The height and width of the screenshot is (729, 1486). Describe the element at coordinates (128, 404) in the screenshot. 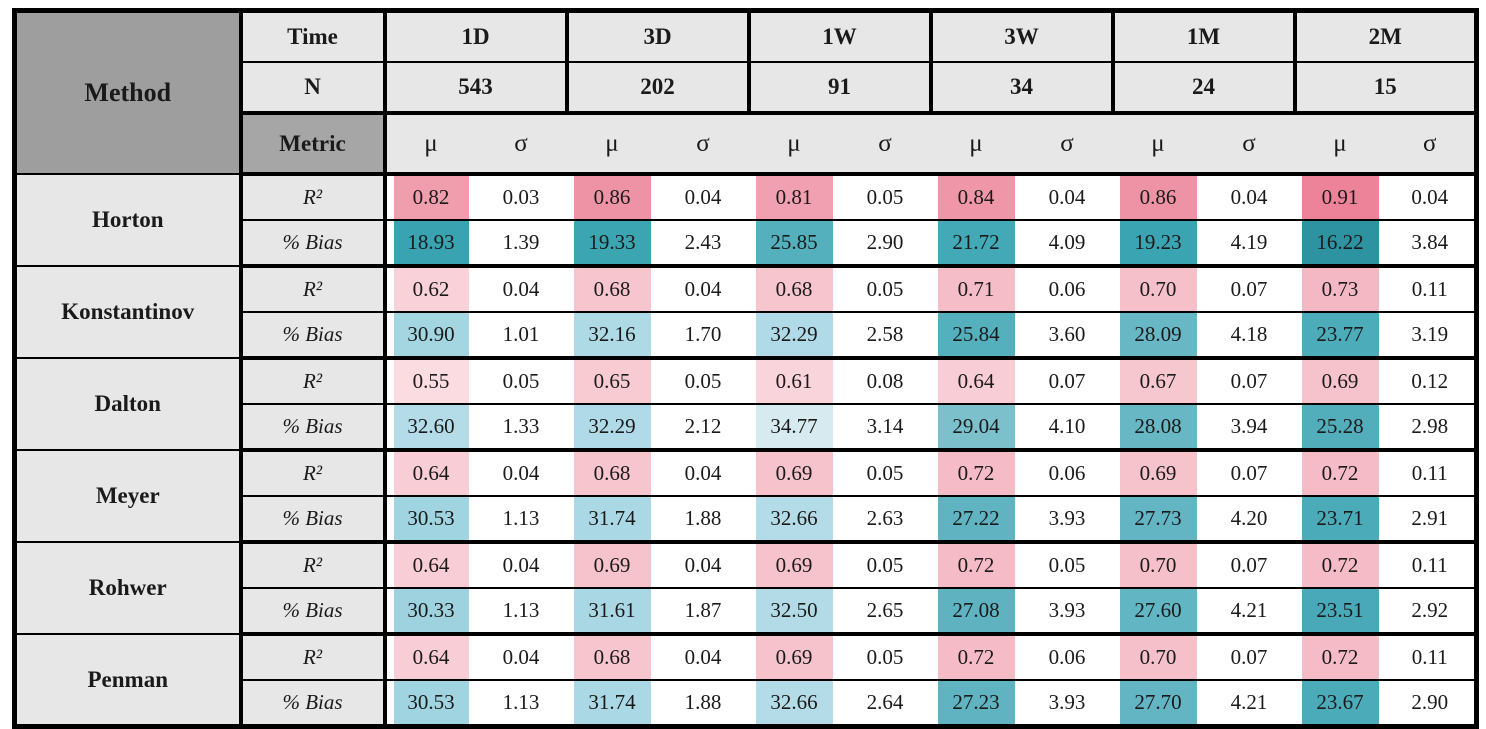

I see `method-name: Dalton` at that location.